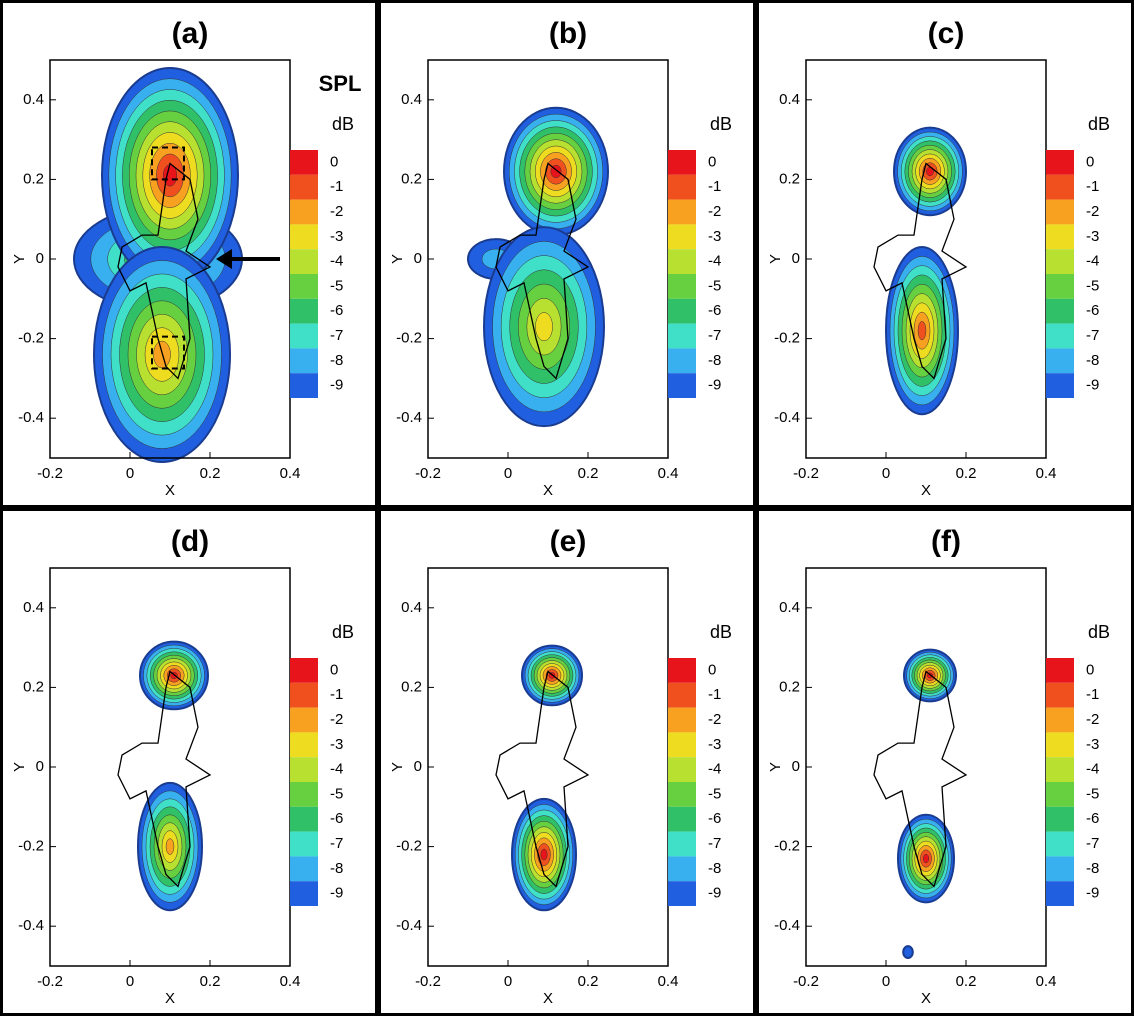  What do you see at coordinates (190, 541) in the screenshot?
I see `panel-title: (d)` at bounding box center [190, 541].